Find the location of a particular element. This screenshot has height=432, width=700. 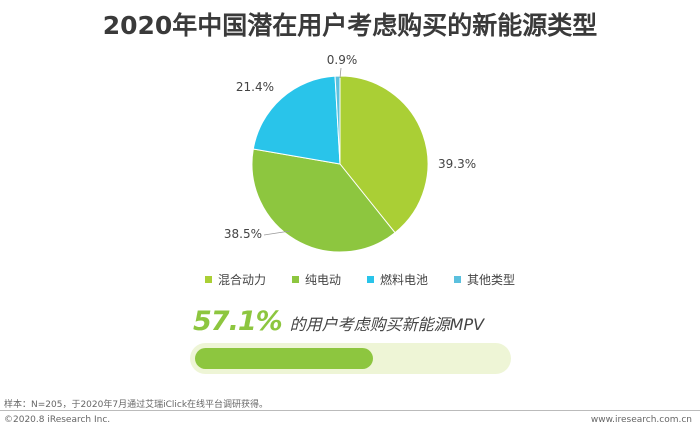

legend-swatch-fuel-cell is located at coordinates (371, 279).